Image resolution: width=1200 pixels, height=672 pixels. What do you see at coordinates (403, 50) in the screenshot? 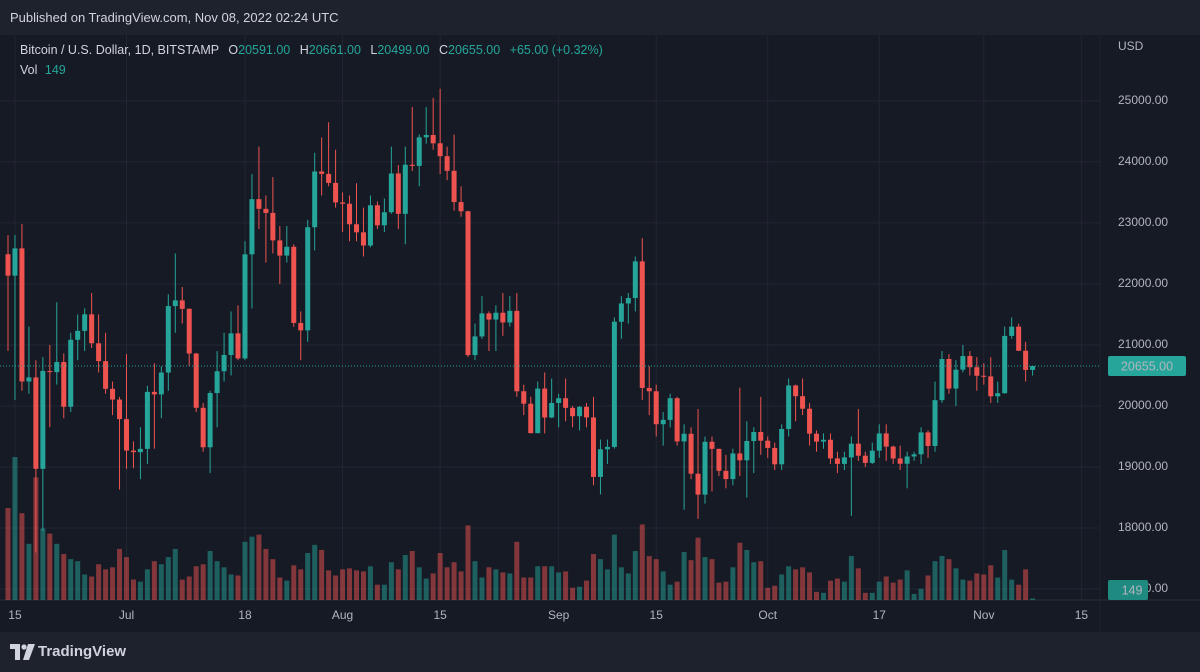
I see `legend-value: 20499.00` at bounding box center [403, 50].